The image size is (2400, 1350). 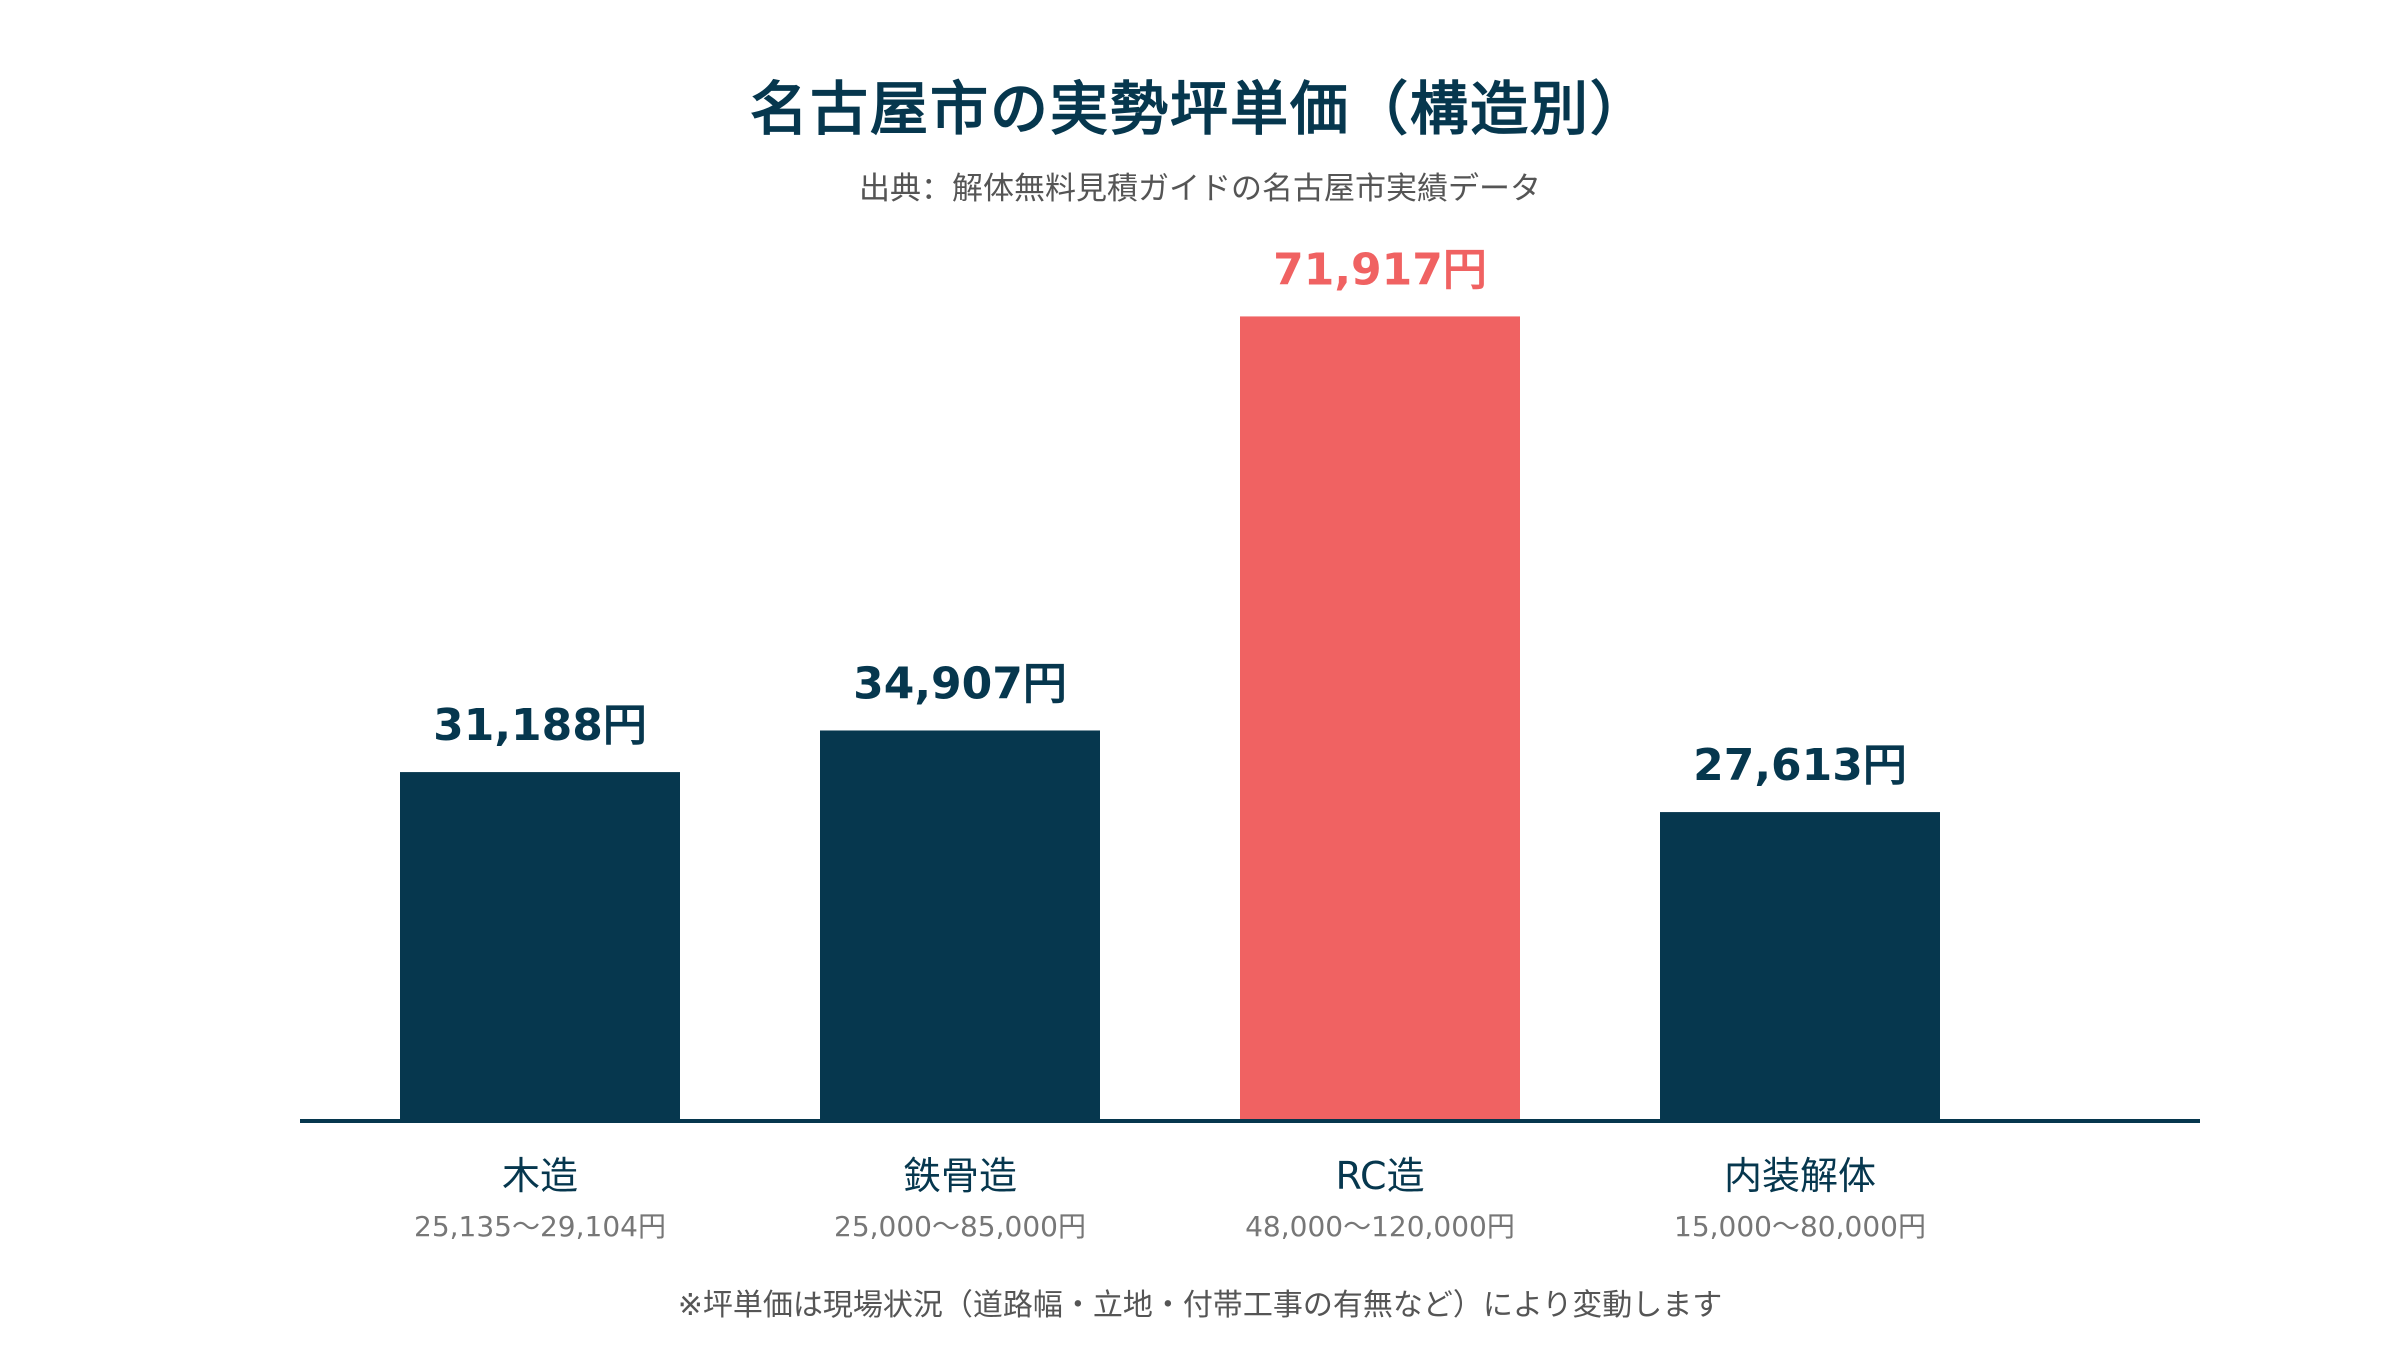 What do you see at coordinates (1379, 1176) in the screenshot?
I see `category-label: RC造` at bounding box center [1379, 1176].